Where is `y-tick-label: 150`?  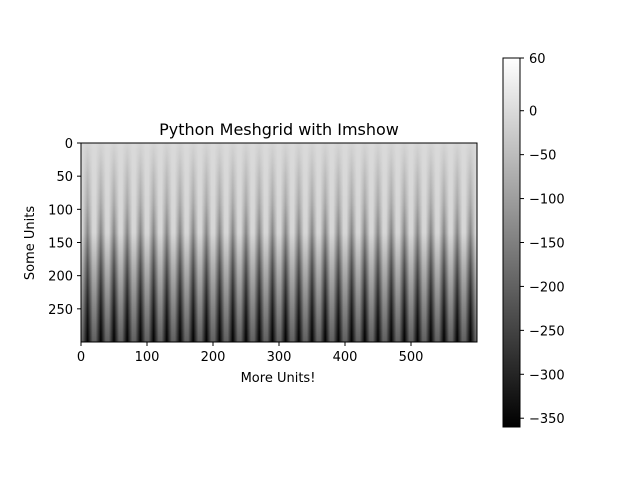 y-tick-label: 150 is located at coordinates (60, 244).